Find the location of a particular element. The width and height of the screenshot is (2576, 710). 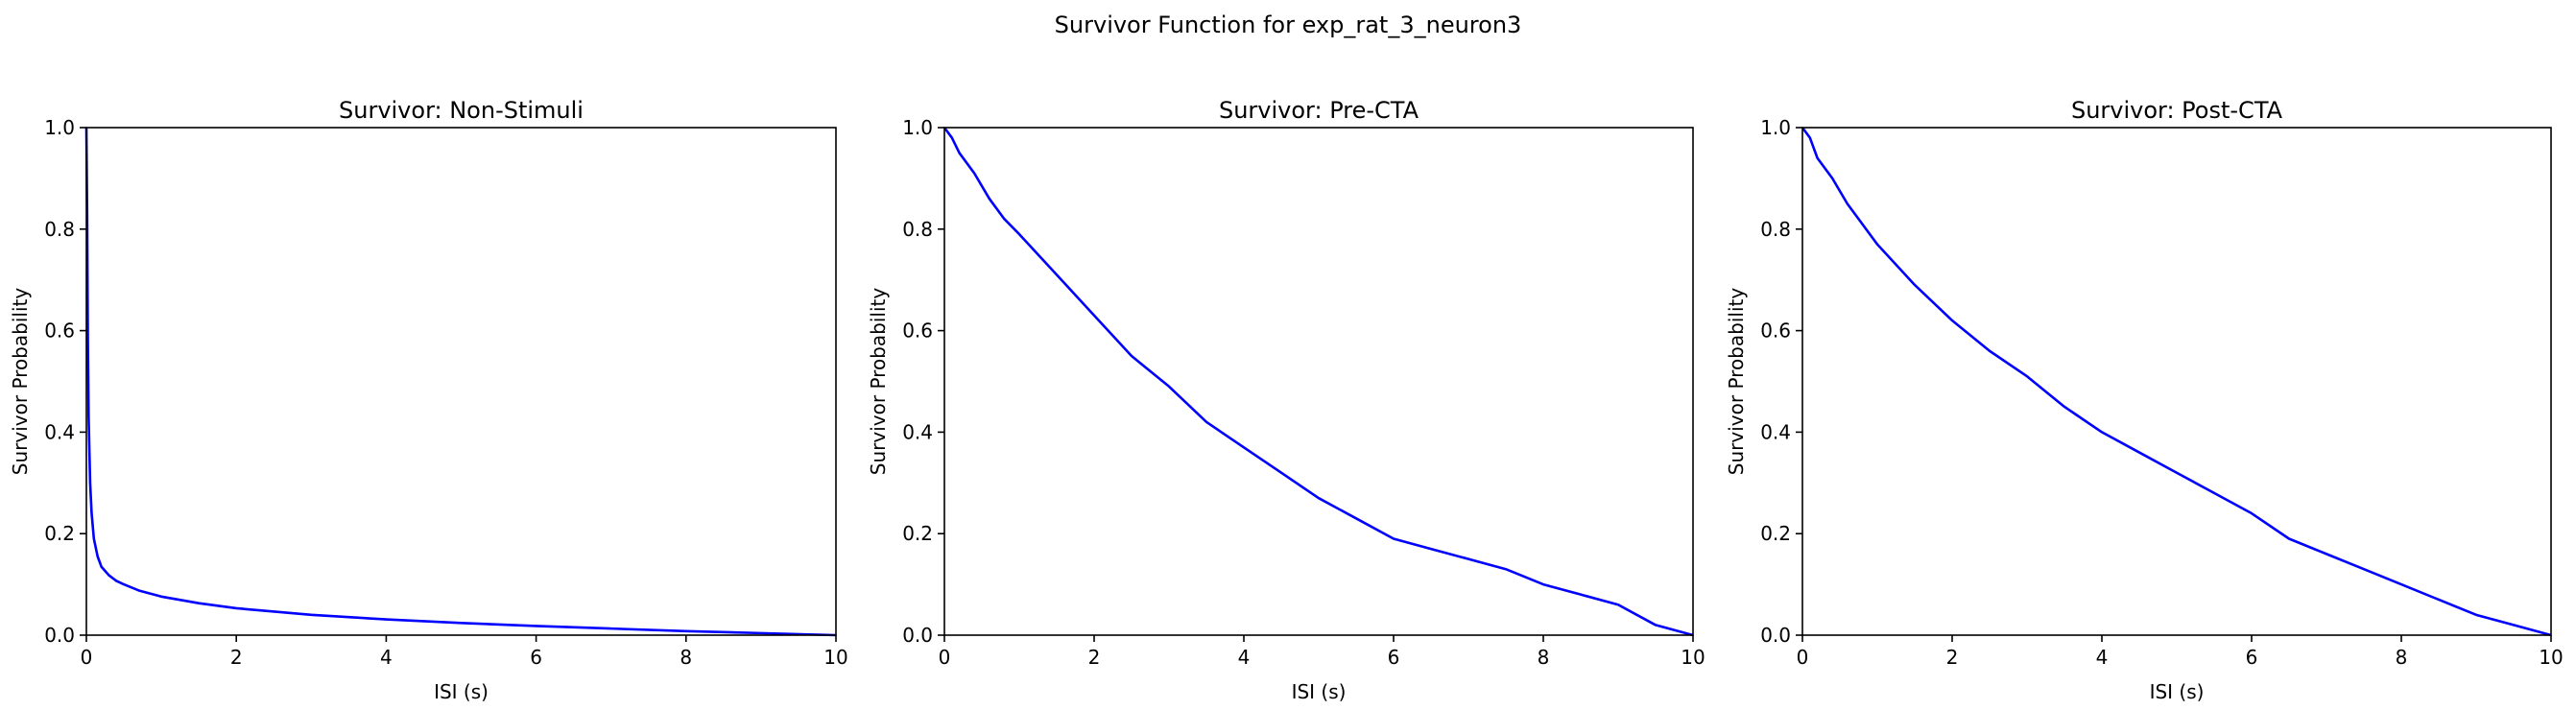

panel-title: Survivor: Pre-CTA is located at coordinates (1319, 110).